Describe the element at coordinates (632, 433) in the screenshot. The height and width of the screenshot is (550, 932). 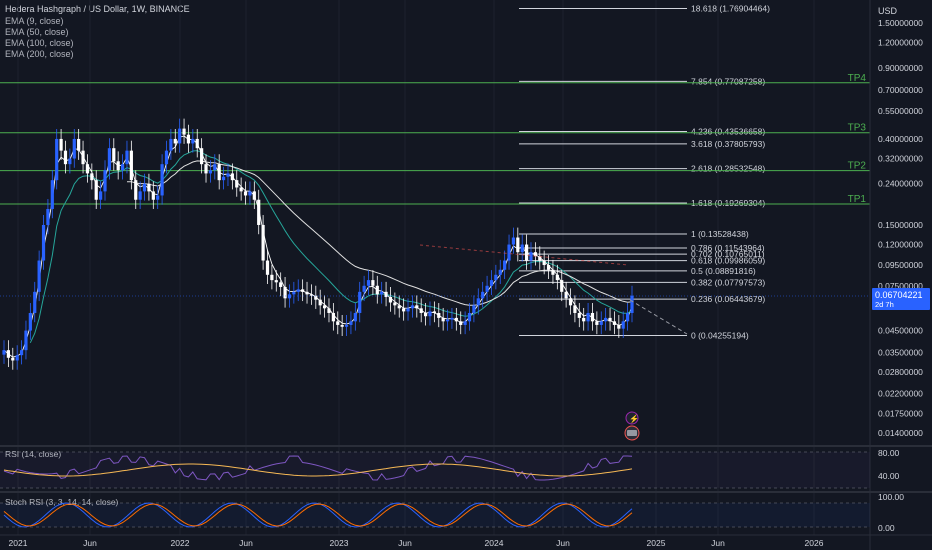
I see `calendar-icon` at that location.